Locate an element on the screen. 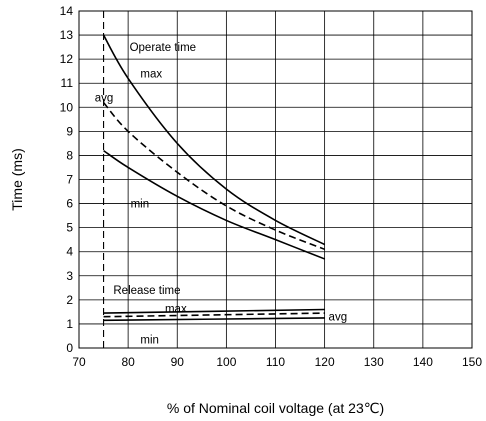 The width and height of the screenshot is (486, 421). series-release-time-min is located at coordinates (214, 319).